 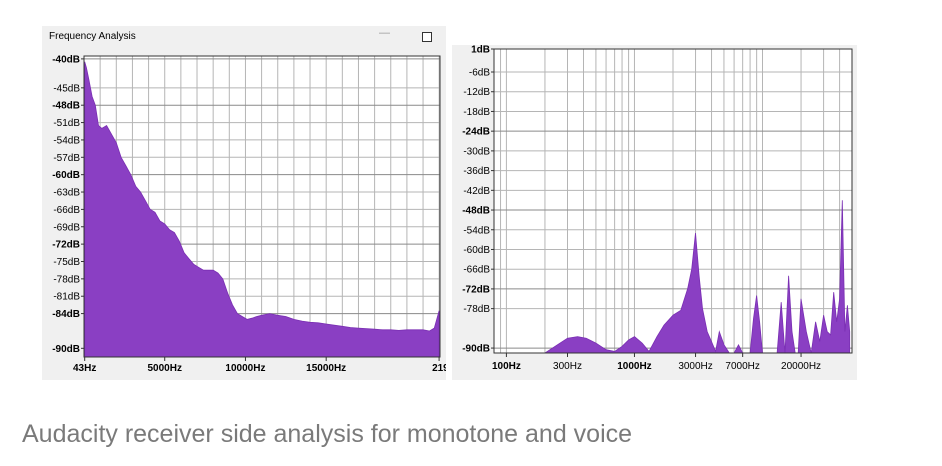 I want to click on x-tick-label: 15000Hz, so click(x=326, y=368).